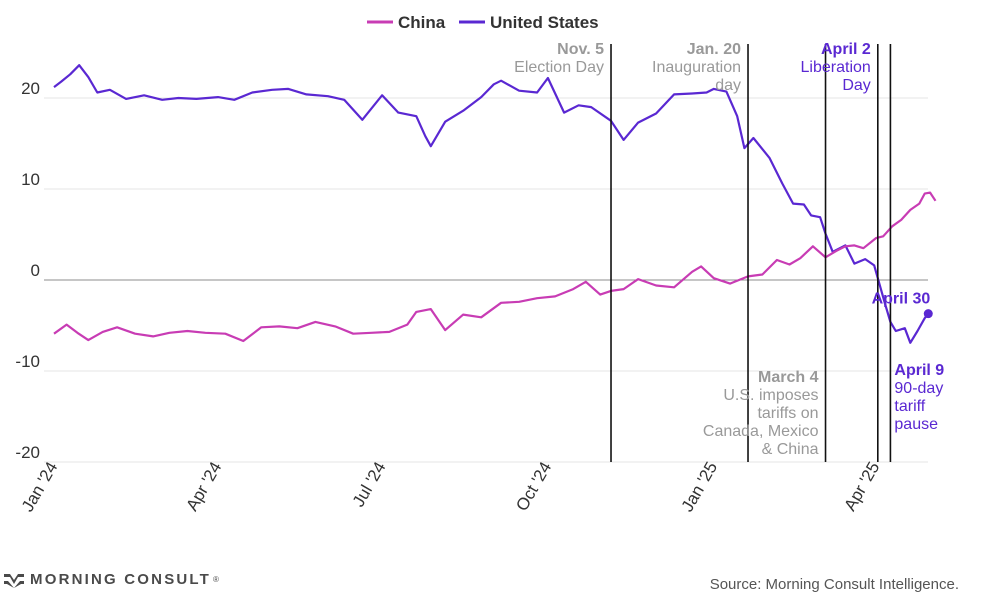  I want to click on point-marker, so click(928, 314).